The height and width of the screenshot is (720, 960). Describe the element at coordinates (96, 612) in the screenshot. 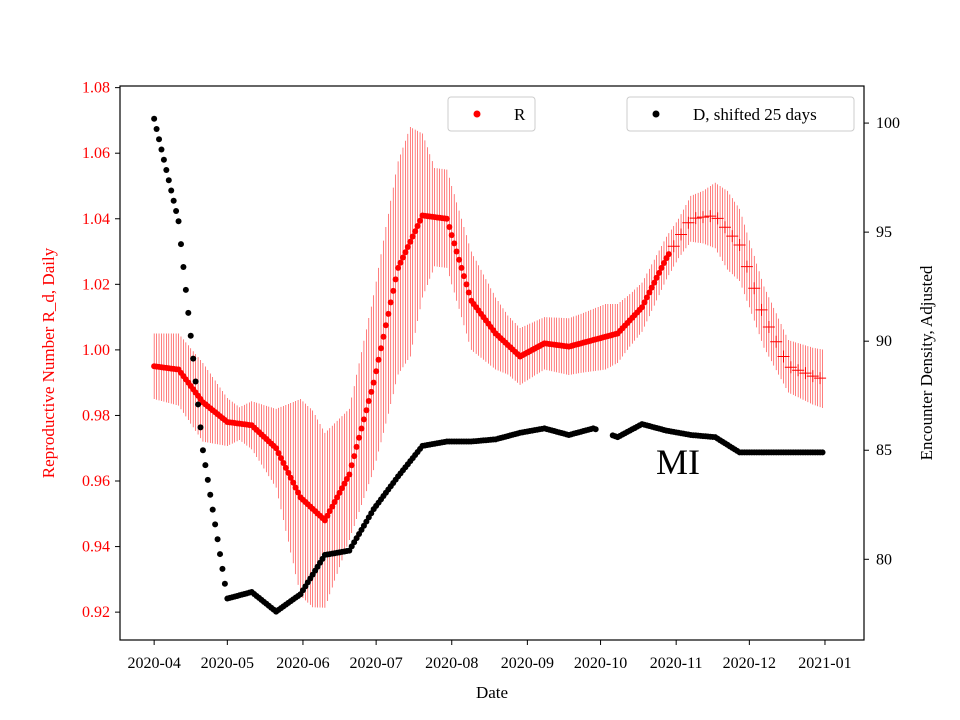

I see `y-left-tick-label: 0.92` at that location.